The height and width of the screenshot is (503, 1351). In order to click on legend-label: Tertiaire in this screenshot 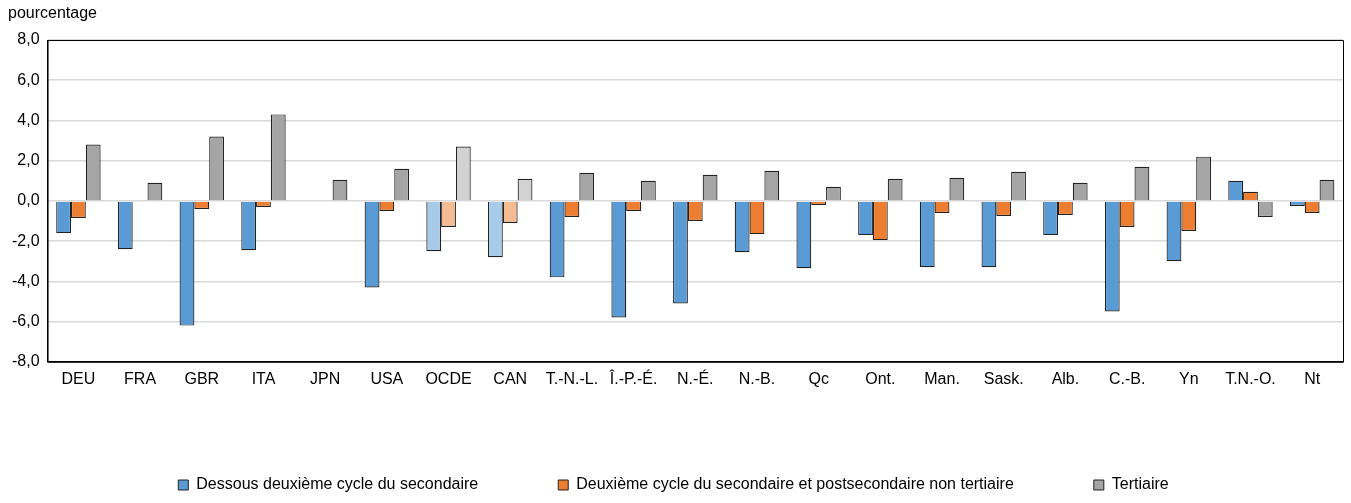, I will do `click(1140, 484)`.